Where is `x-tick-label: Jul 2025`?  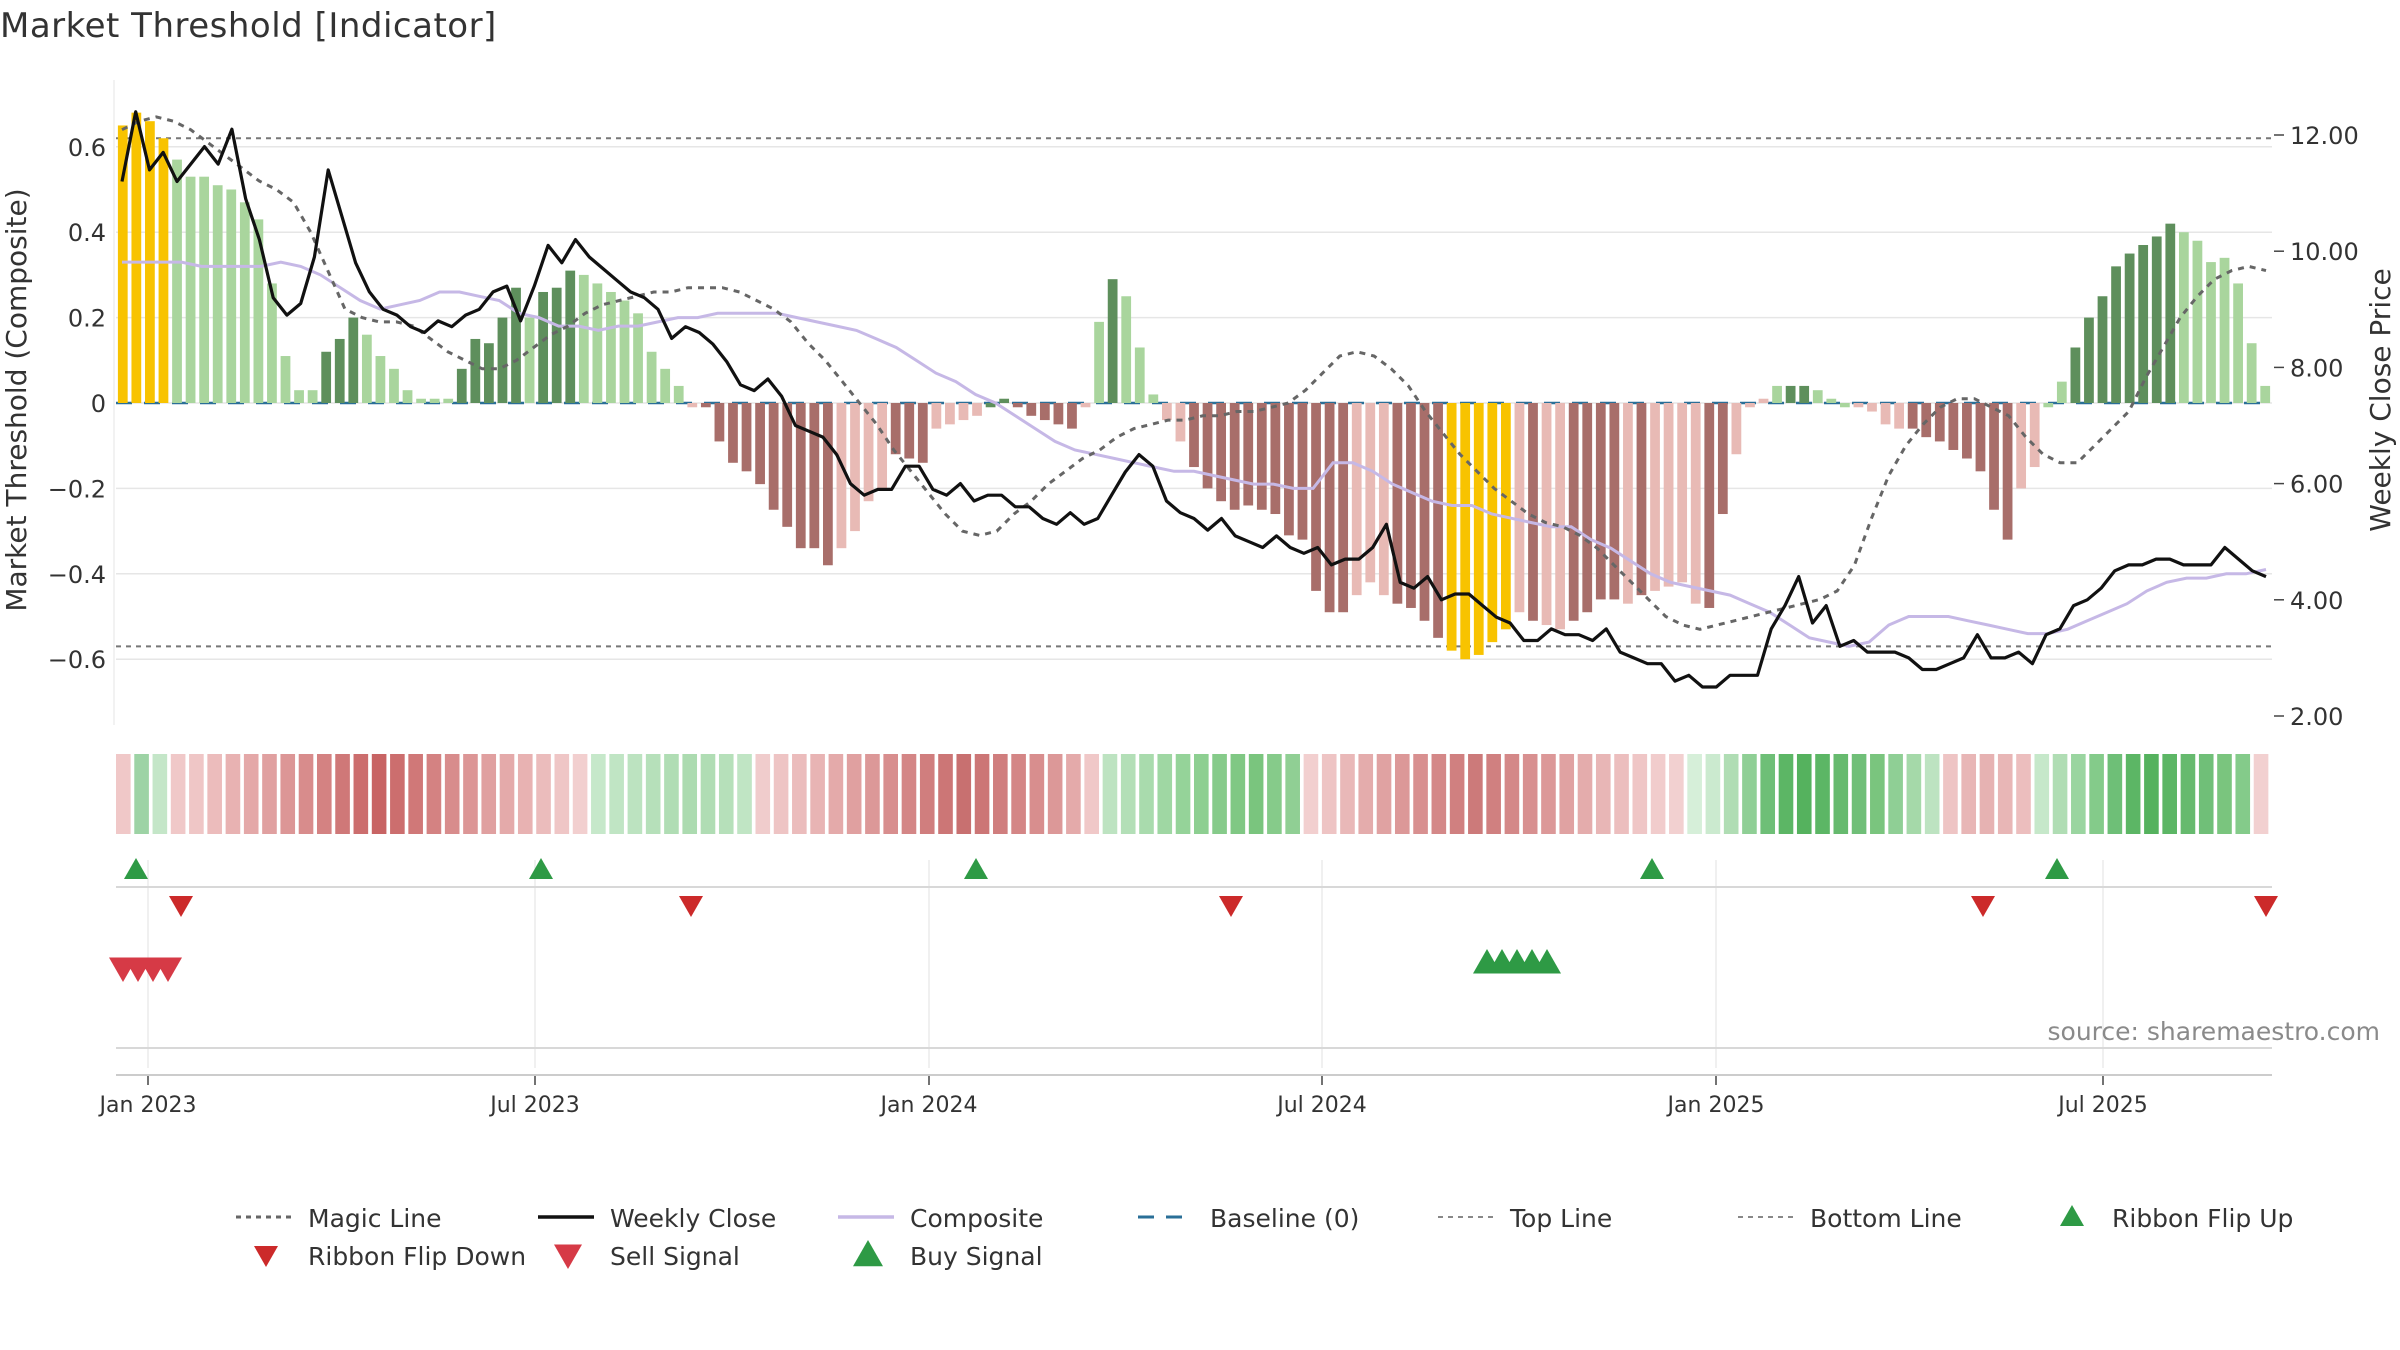
x-tick-label: Jul 2025 is located at coordinates (2102, 1105).